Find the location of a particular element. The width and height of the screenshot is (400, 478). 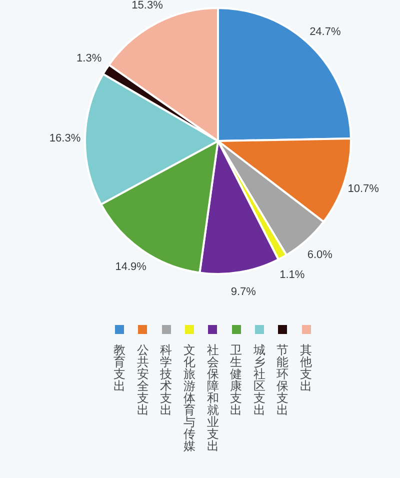

legend-label: 教育支出 is located at coordinates (119, 368).